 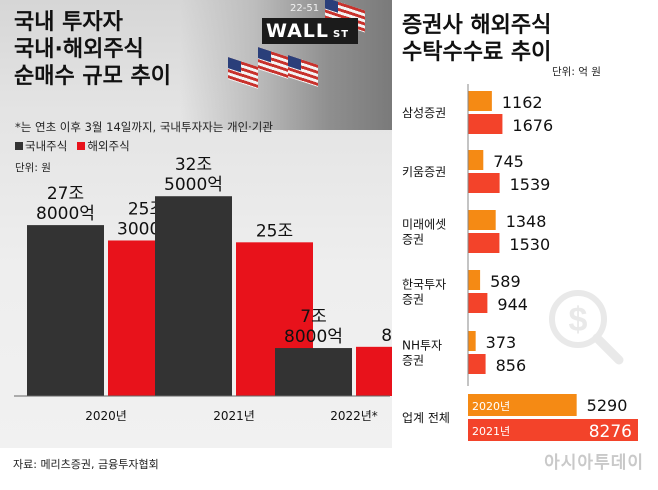 What do you see at coordinates (65, 194) in the screenshot?
I see `data-label: 27조` at bounding box center [65, 194].